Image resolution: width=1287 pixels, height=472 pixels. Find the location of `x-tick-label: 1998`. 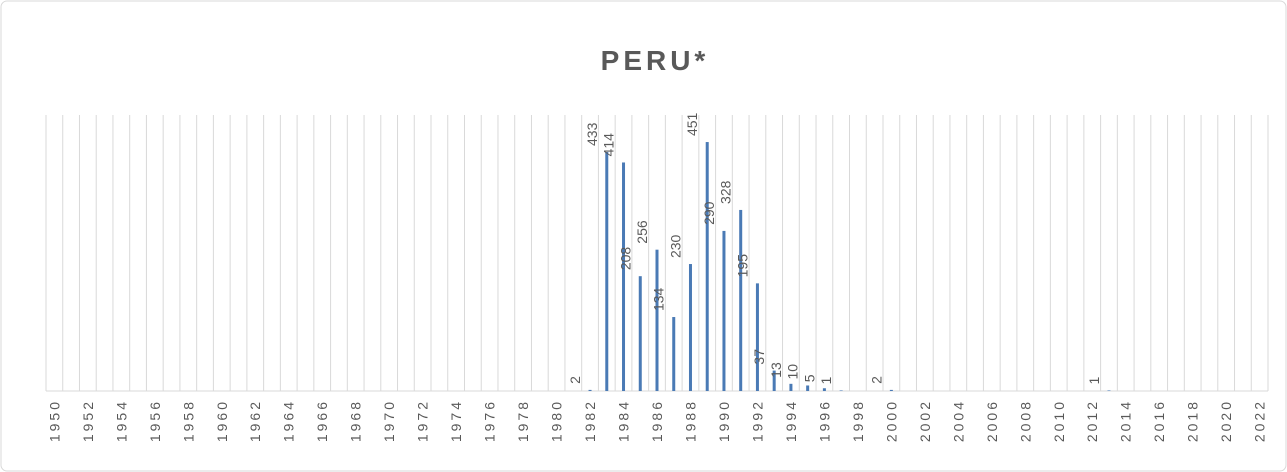

x-tick-label: 1998 is located at coordinates (858, 420).